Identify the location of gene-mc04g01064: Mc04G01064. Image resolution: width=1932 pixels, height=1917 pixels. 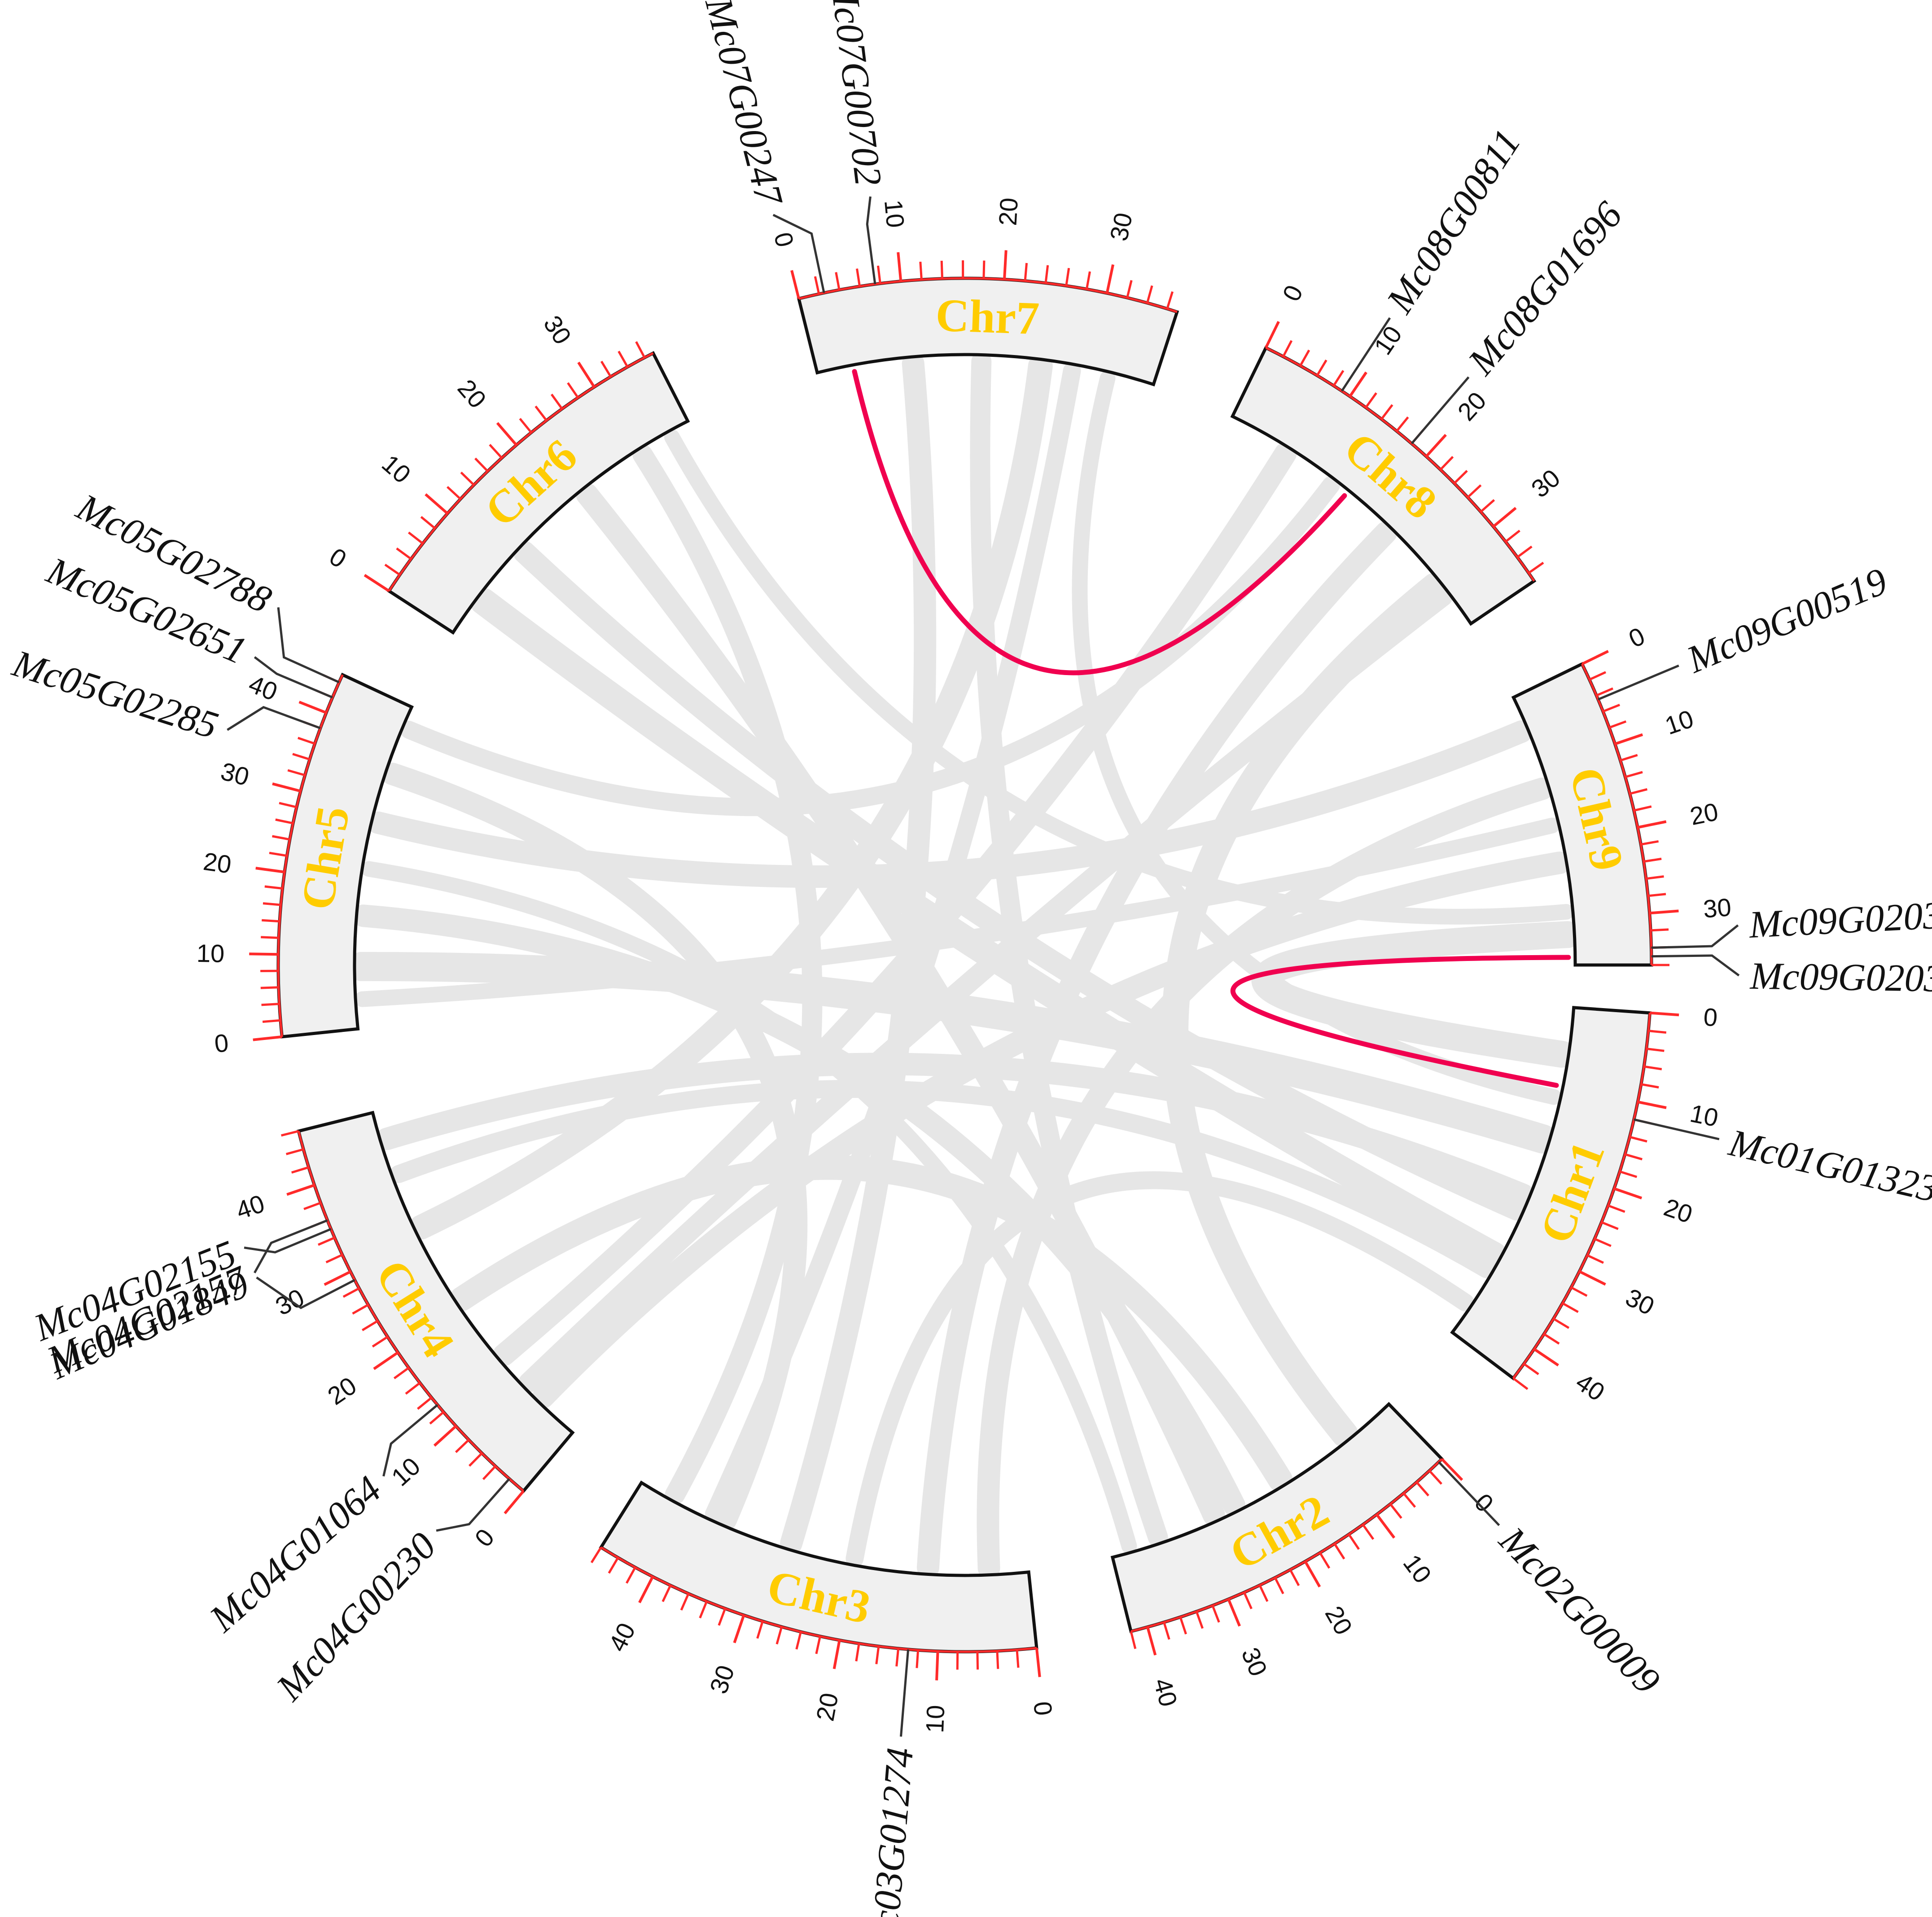
(319, 1522).